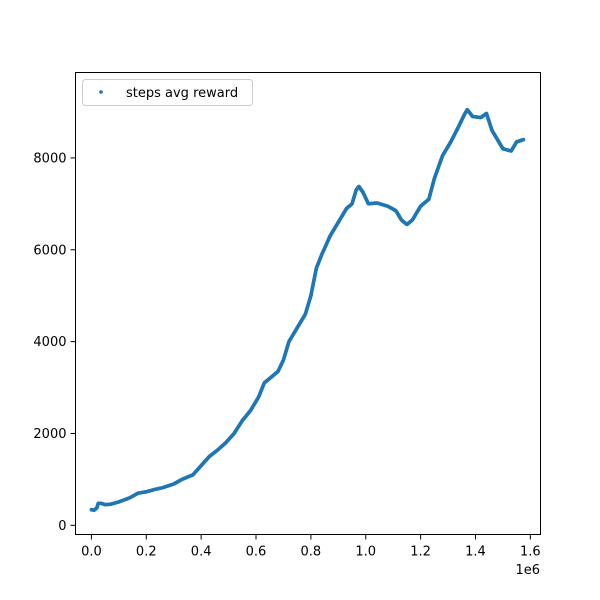 Image resolution: width=600 pixels, height=600 pixels. Describe the element at coordinates (146, 552) in the screenshot. I see `x-tick-label: 0.2` at that location.